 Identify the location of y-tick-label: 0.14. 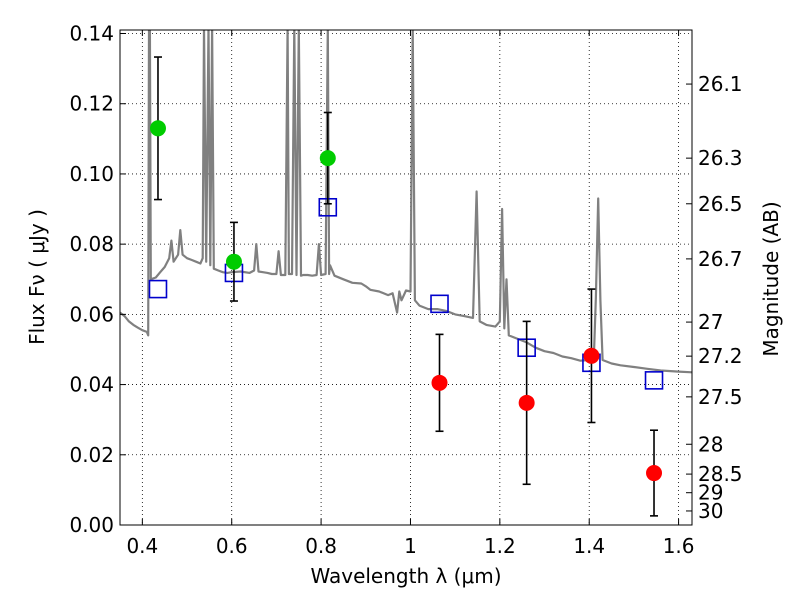
(91, 34).